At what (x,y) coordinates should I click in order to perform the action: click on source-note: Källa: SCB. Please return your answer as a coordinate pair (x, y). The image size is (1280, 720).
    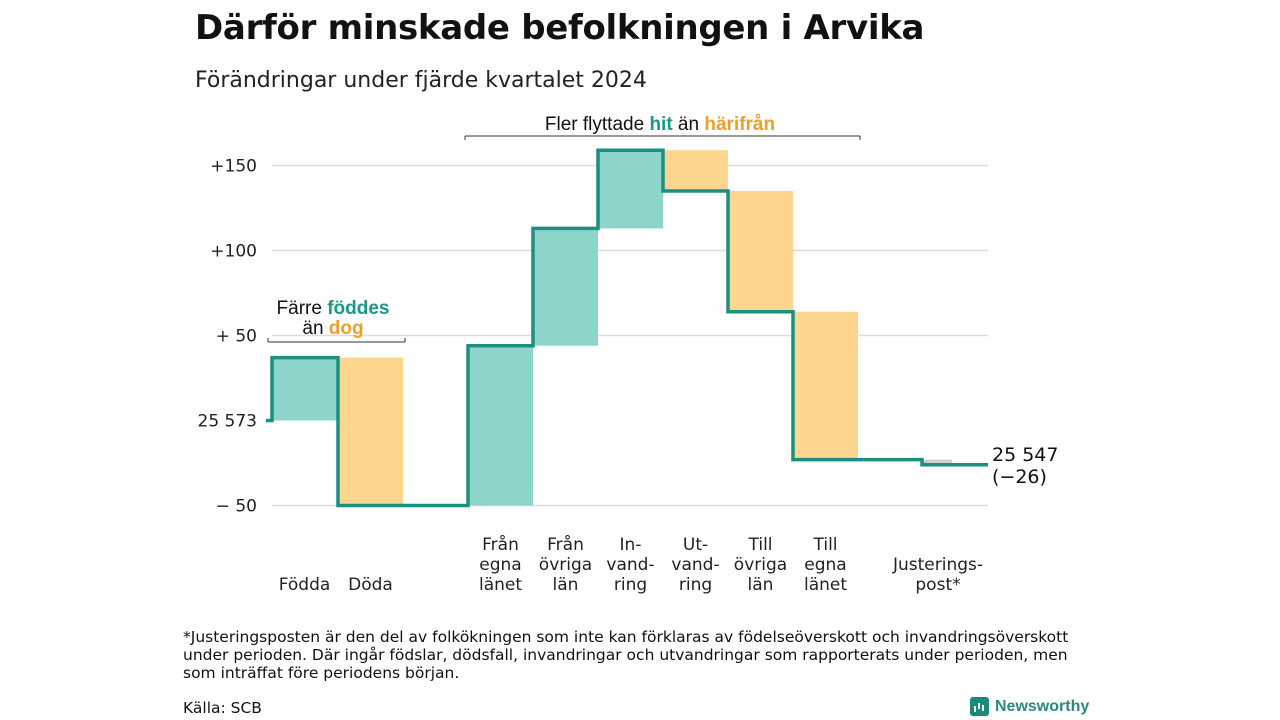
    Looking at the image, I should click on (222, 708).